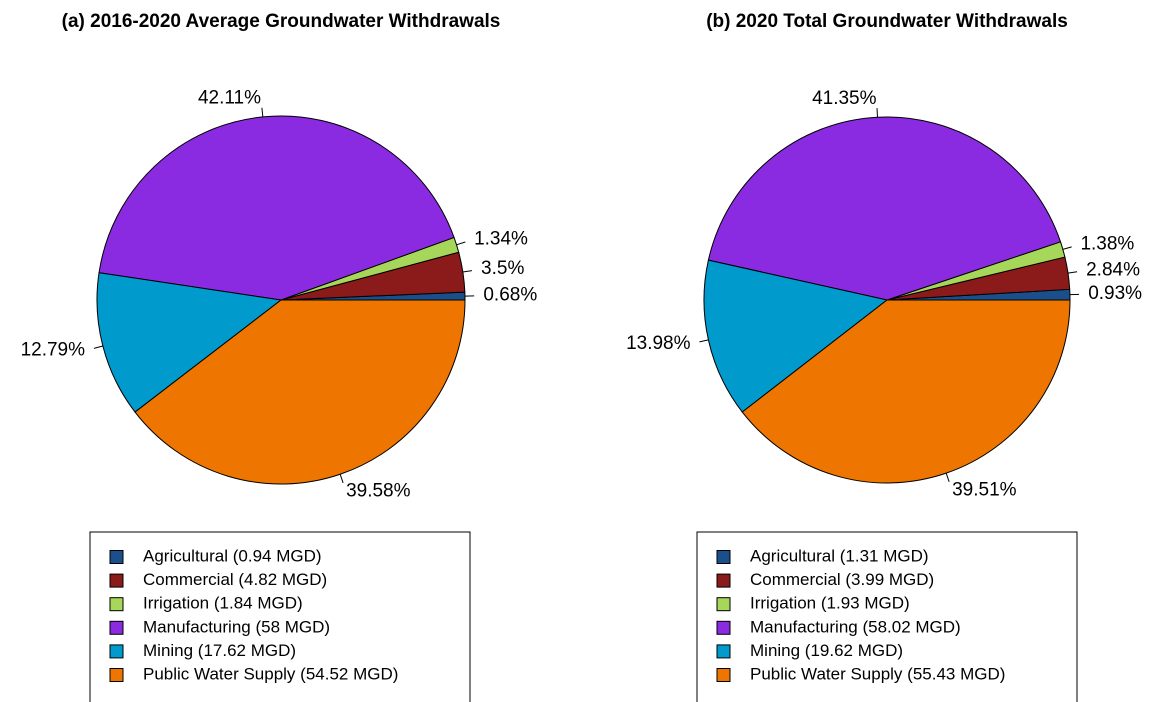 This screenshot has height=702, width=1153. I want to click on slice-label: 39.51%, so click(984, 489).